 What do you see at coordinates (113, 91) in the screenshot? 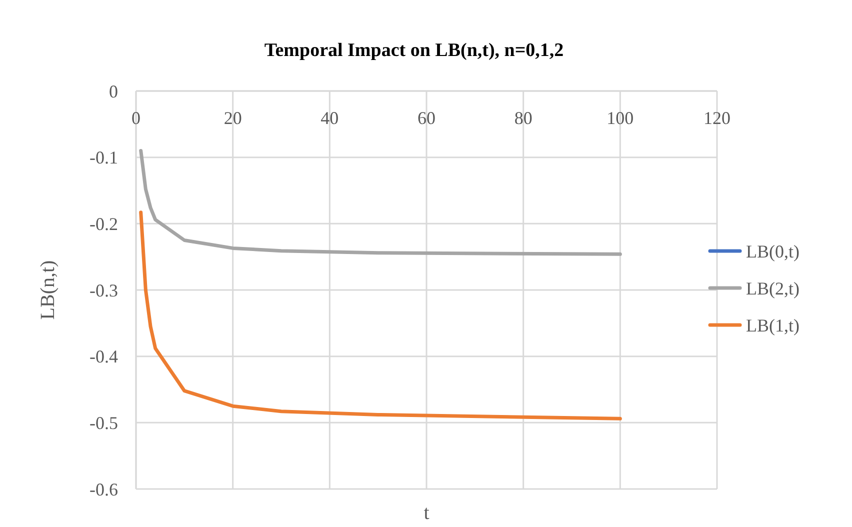
I see `y-tick-label: 0` at bounding box center [113, 91].